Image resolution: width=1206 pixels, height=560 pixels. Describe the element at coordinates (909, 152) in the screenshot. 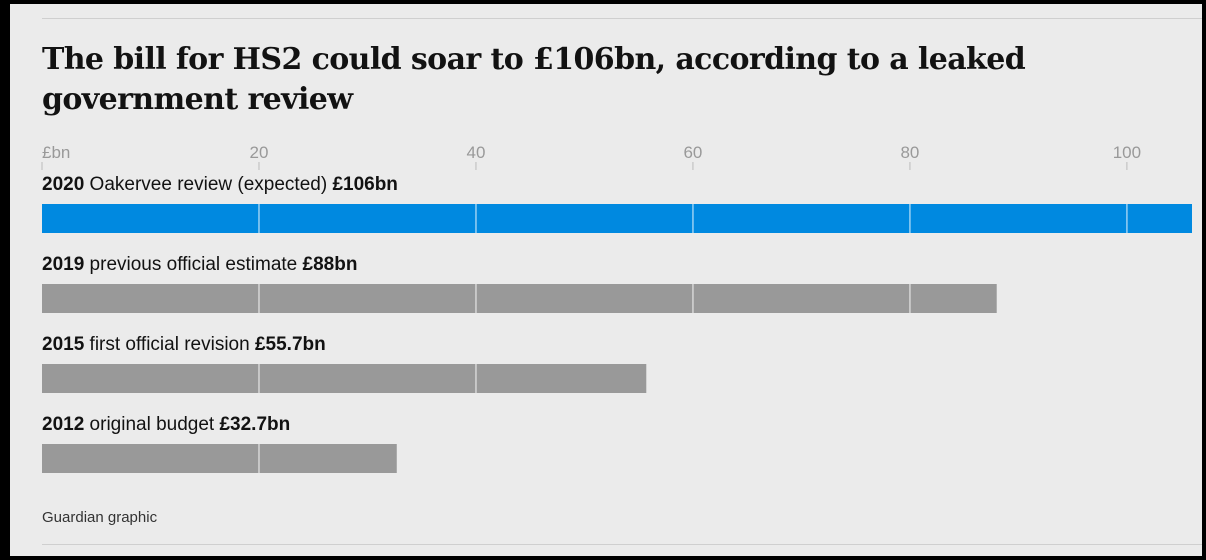

I see `tick-label: 80` at that location.